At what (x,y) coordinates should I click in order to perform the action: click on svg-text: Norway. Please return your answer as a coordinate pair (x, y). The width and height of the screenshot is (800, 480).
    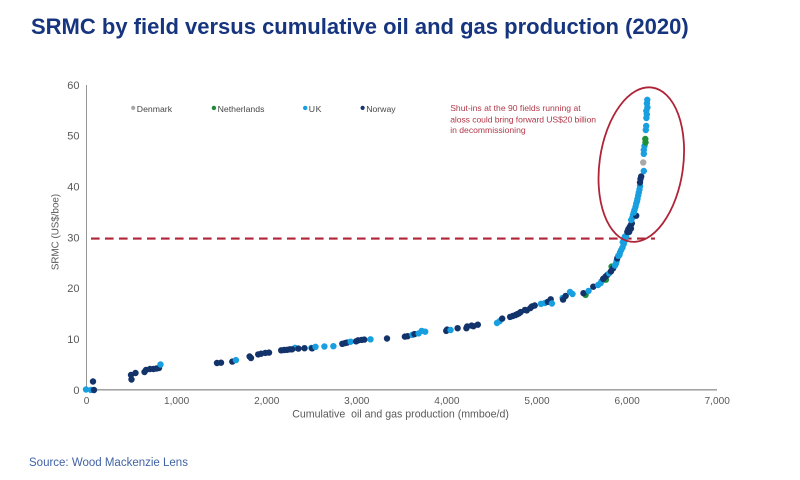
    Looking at the image, I should click on (381, 109).